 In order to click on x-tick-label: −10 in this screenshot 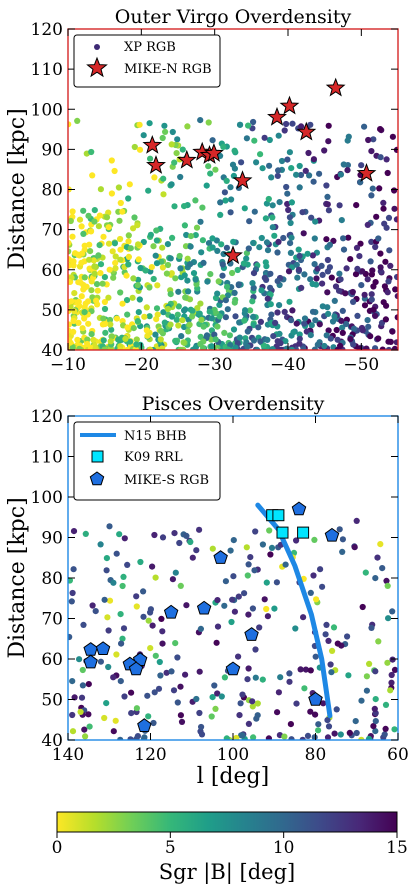, I will do `click(68, 365)`.